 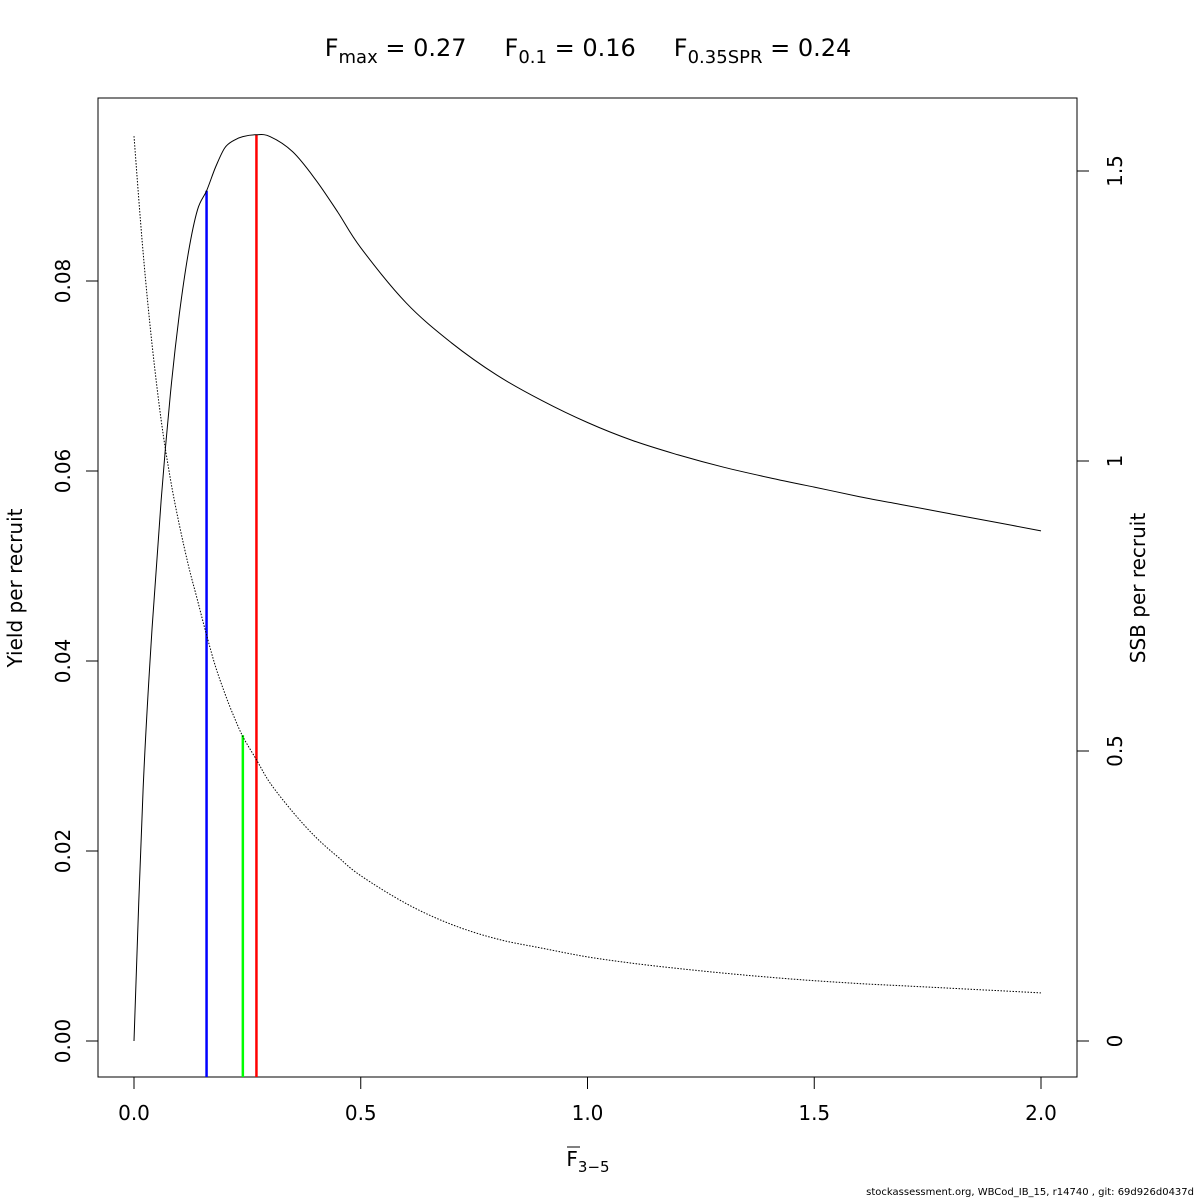 What do you see at coordinates (63, 661) in the screenshot?
I see `y-left-tick-label: 0.04` at bounding box center [63, 661].